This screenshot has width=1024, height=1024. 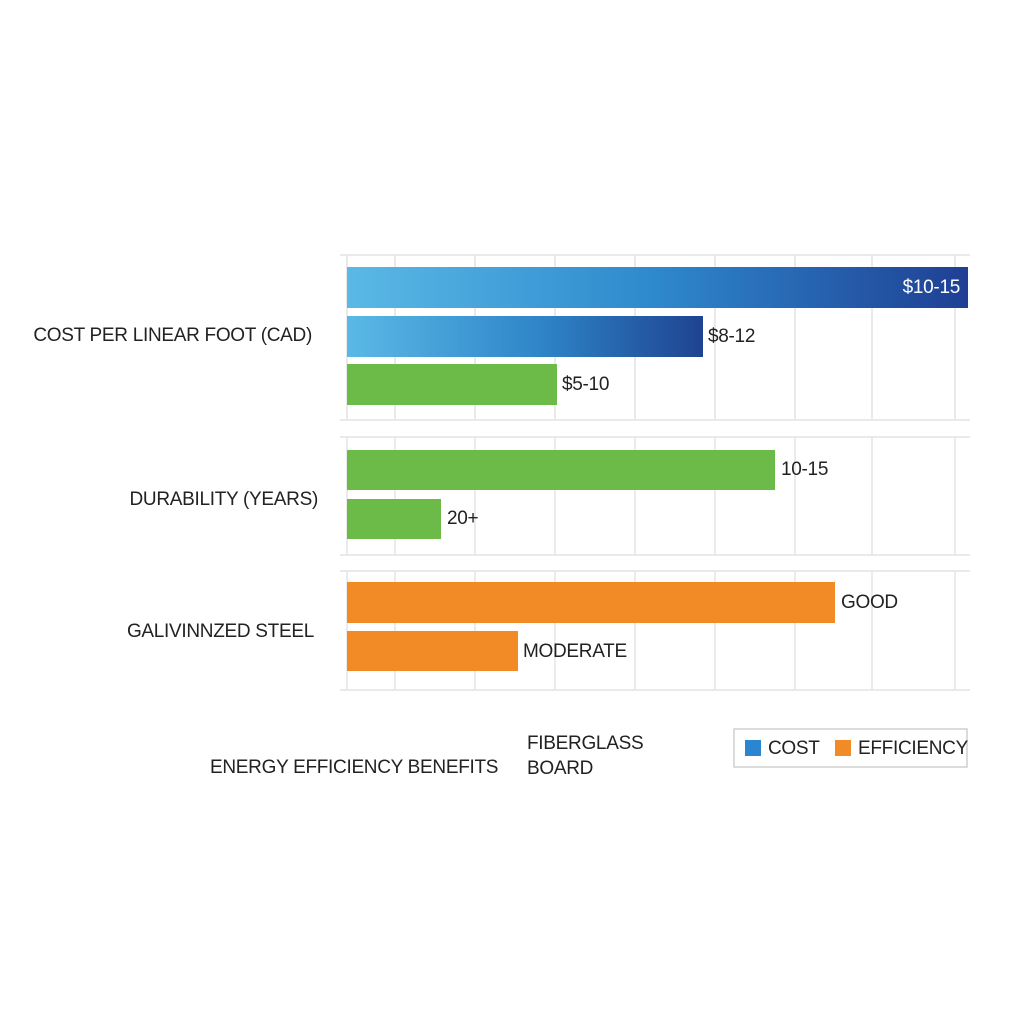 I want to click on bar-label: $8-12, so click(x=731, y=336).